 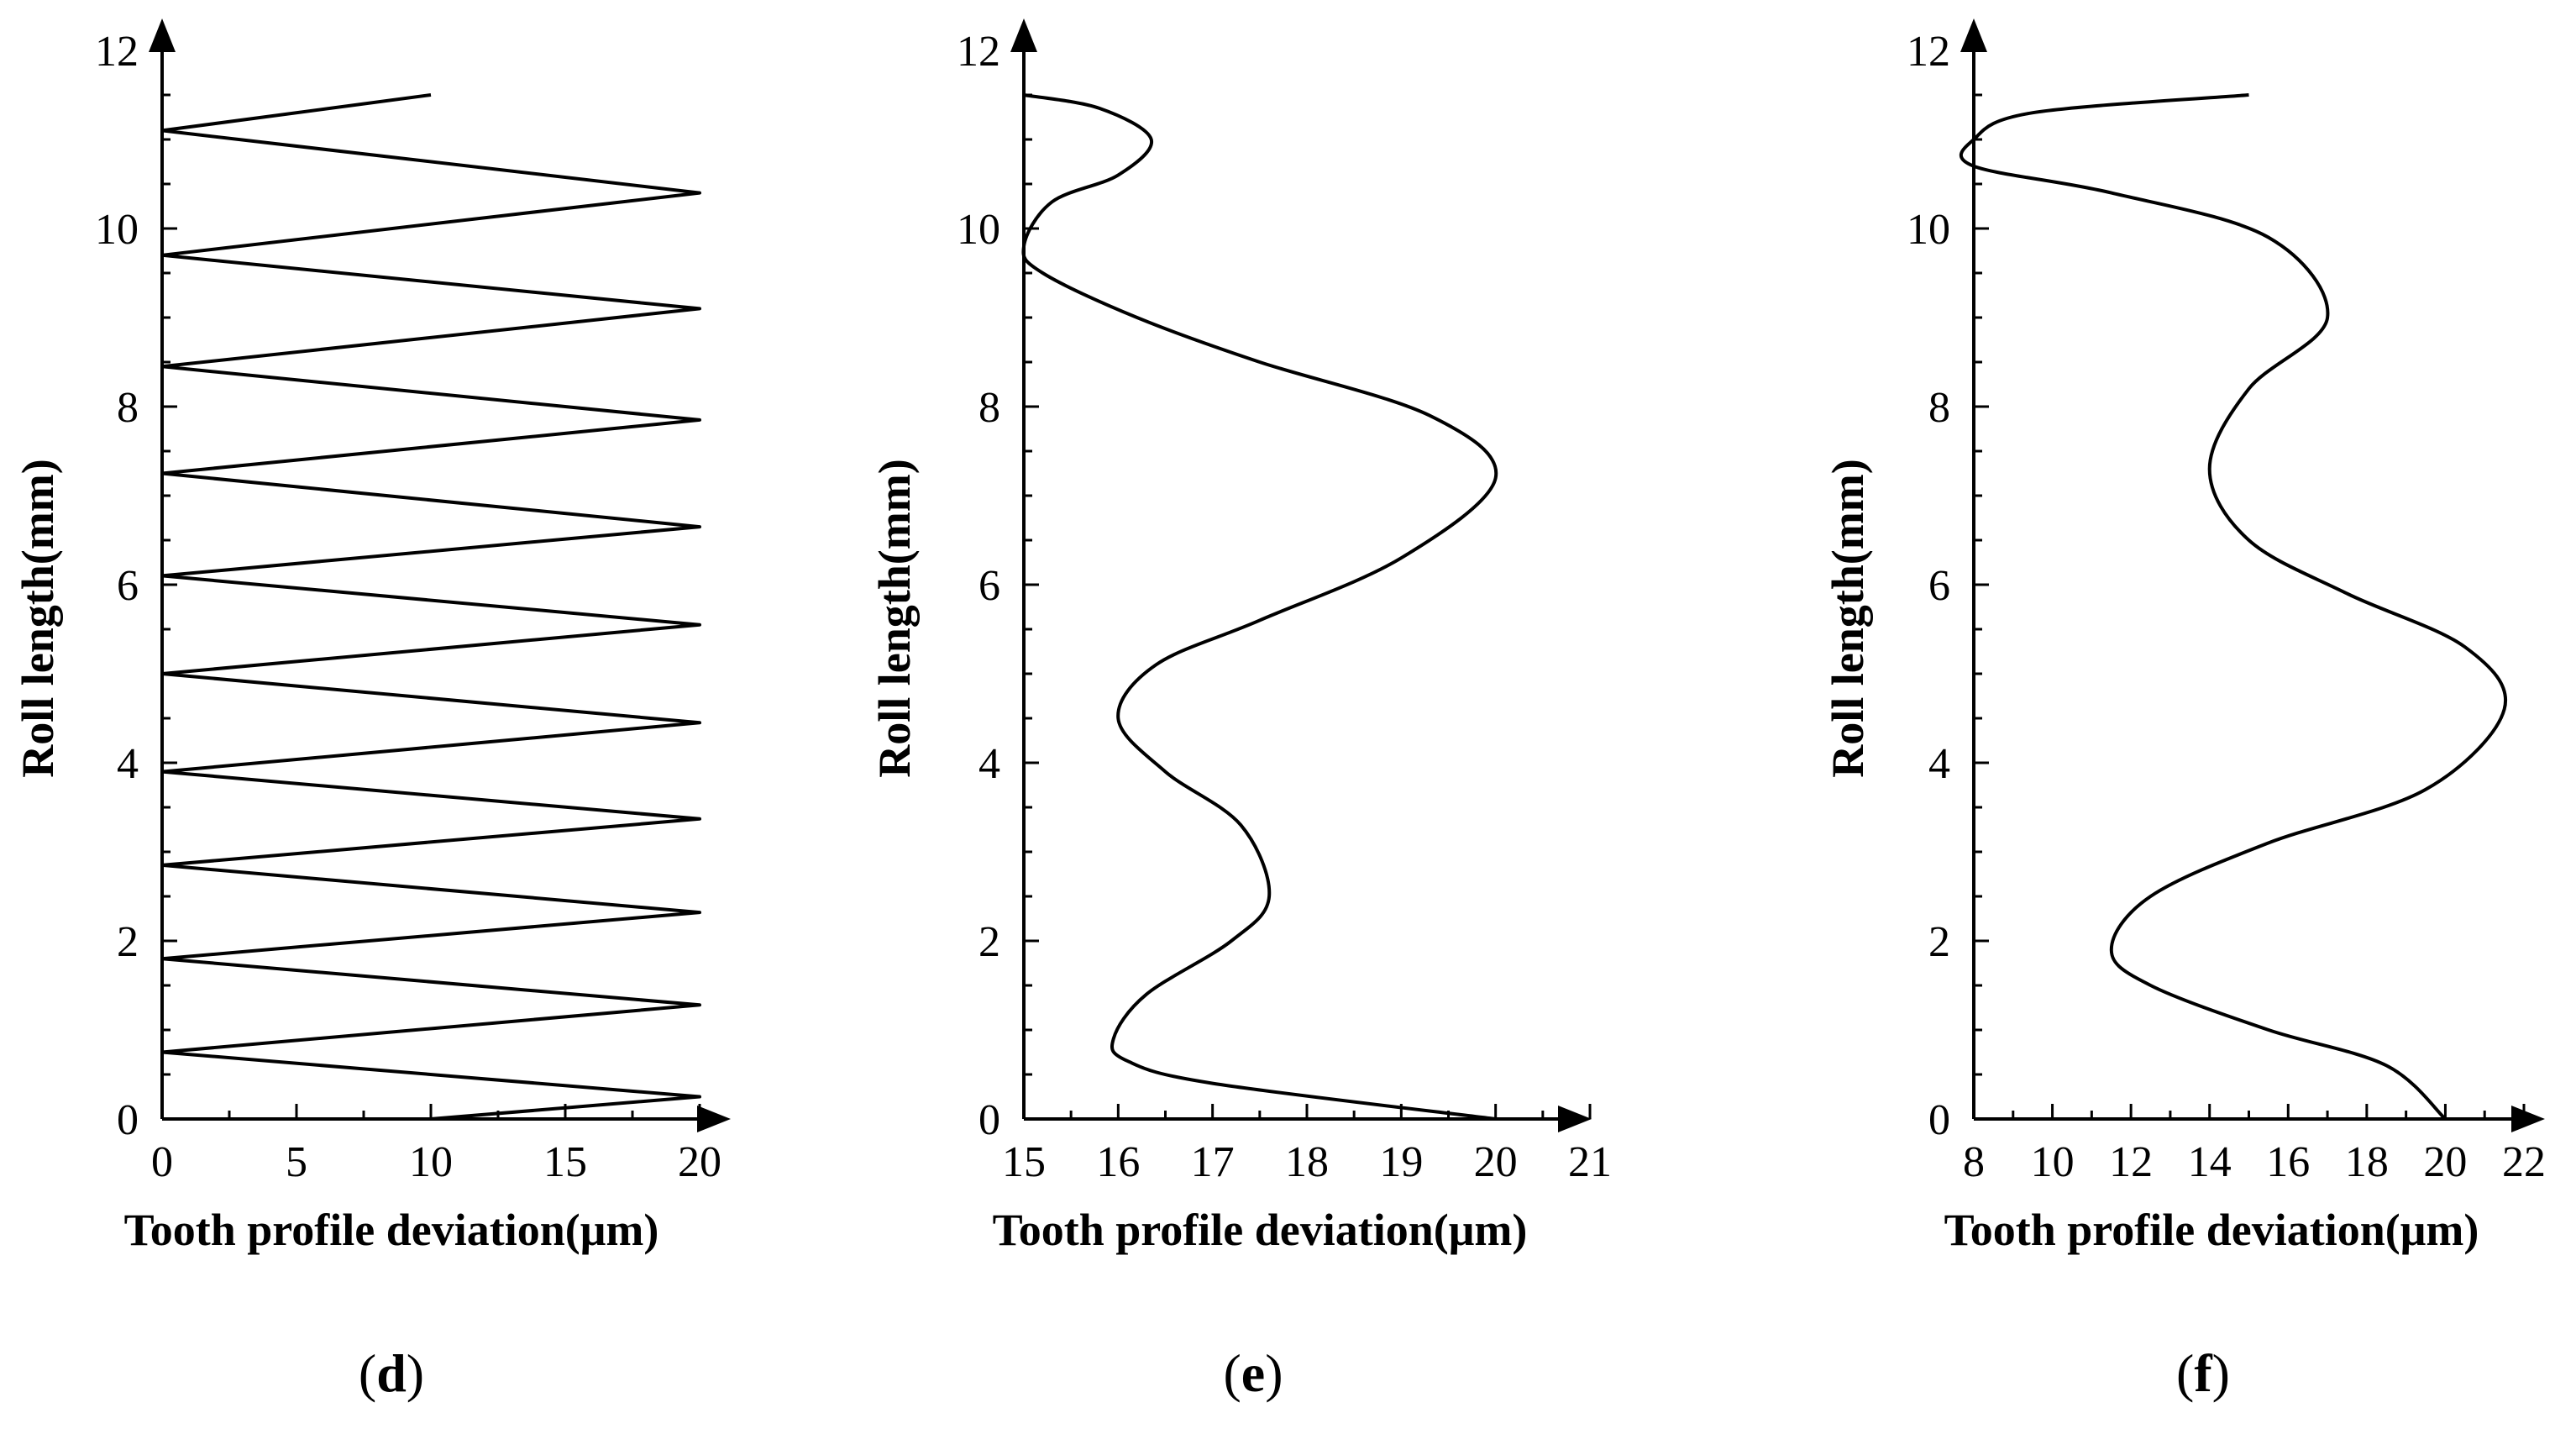 What do you see at coordinates (2131, 1162) in the screenshot?
I see `x-tick-label: 12` at bounding box center [2131, 1162].